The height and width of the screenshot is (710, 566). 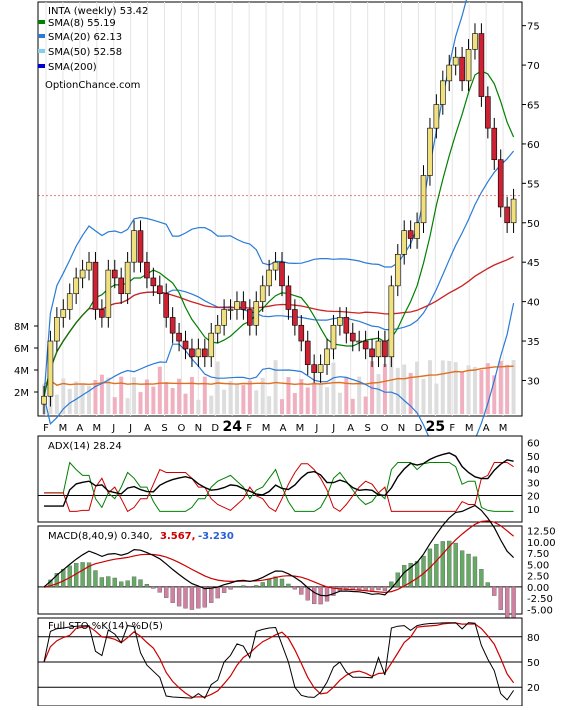 I want to click on macd-tick-label: 12.50, so click(x=541, y=532).